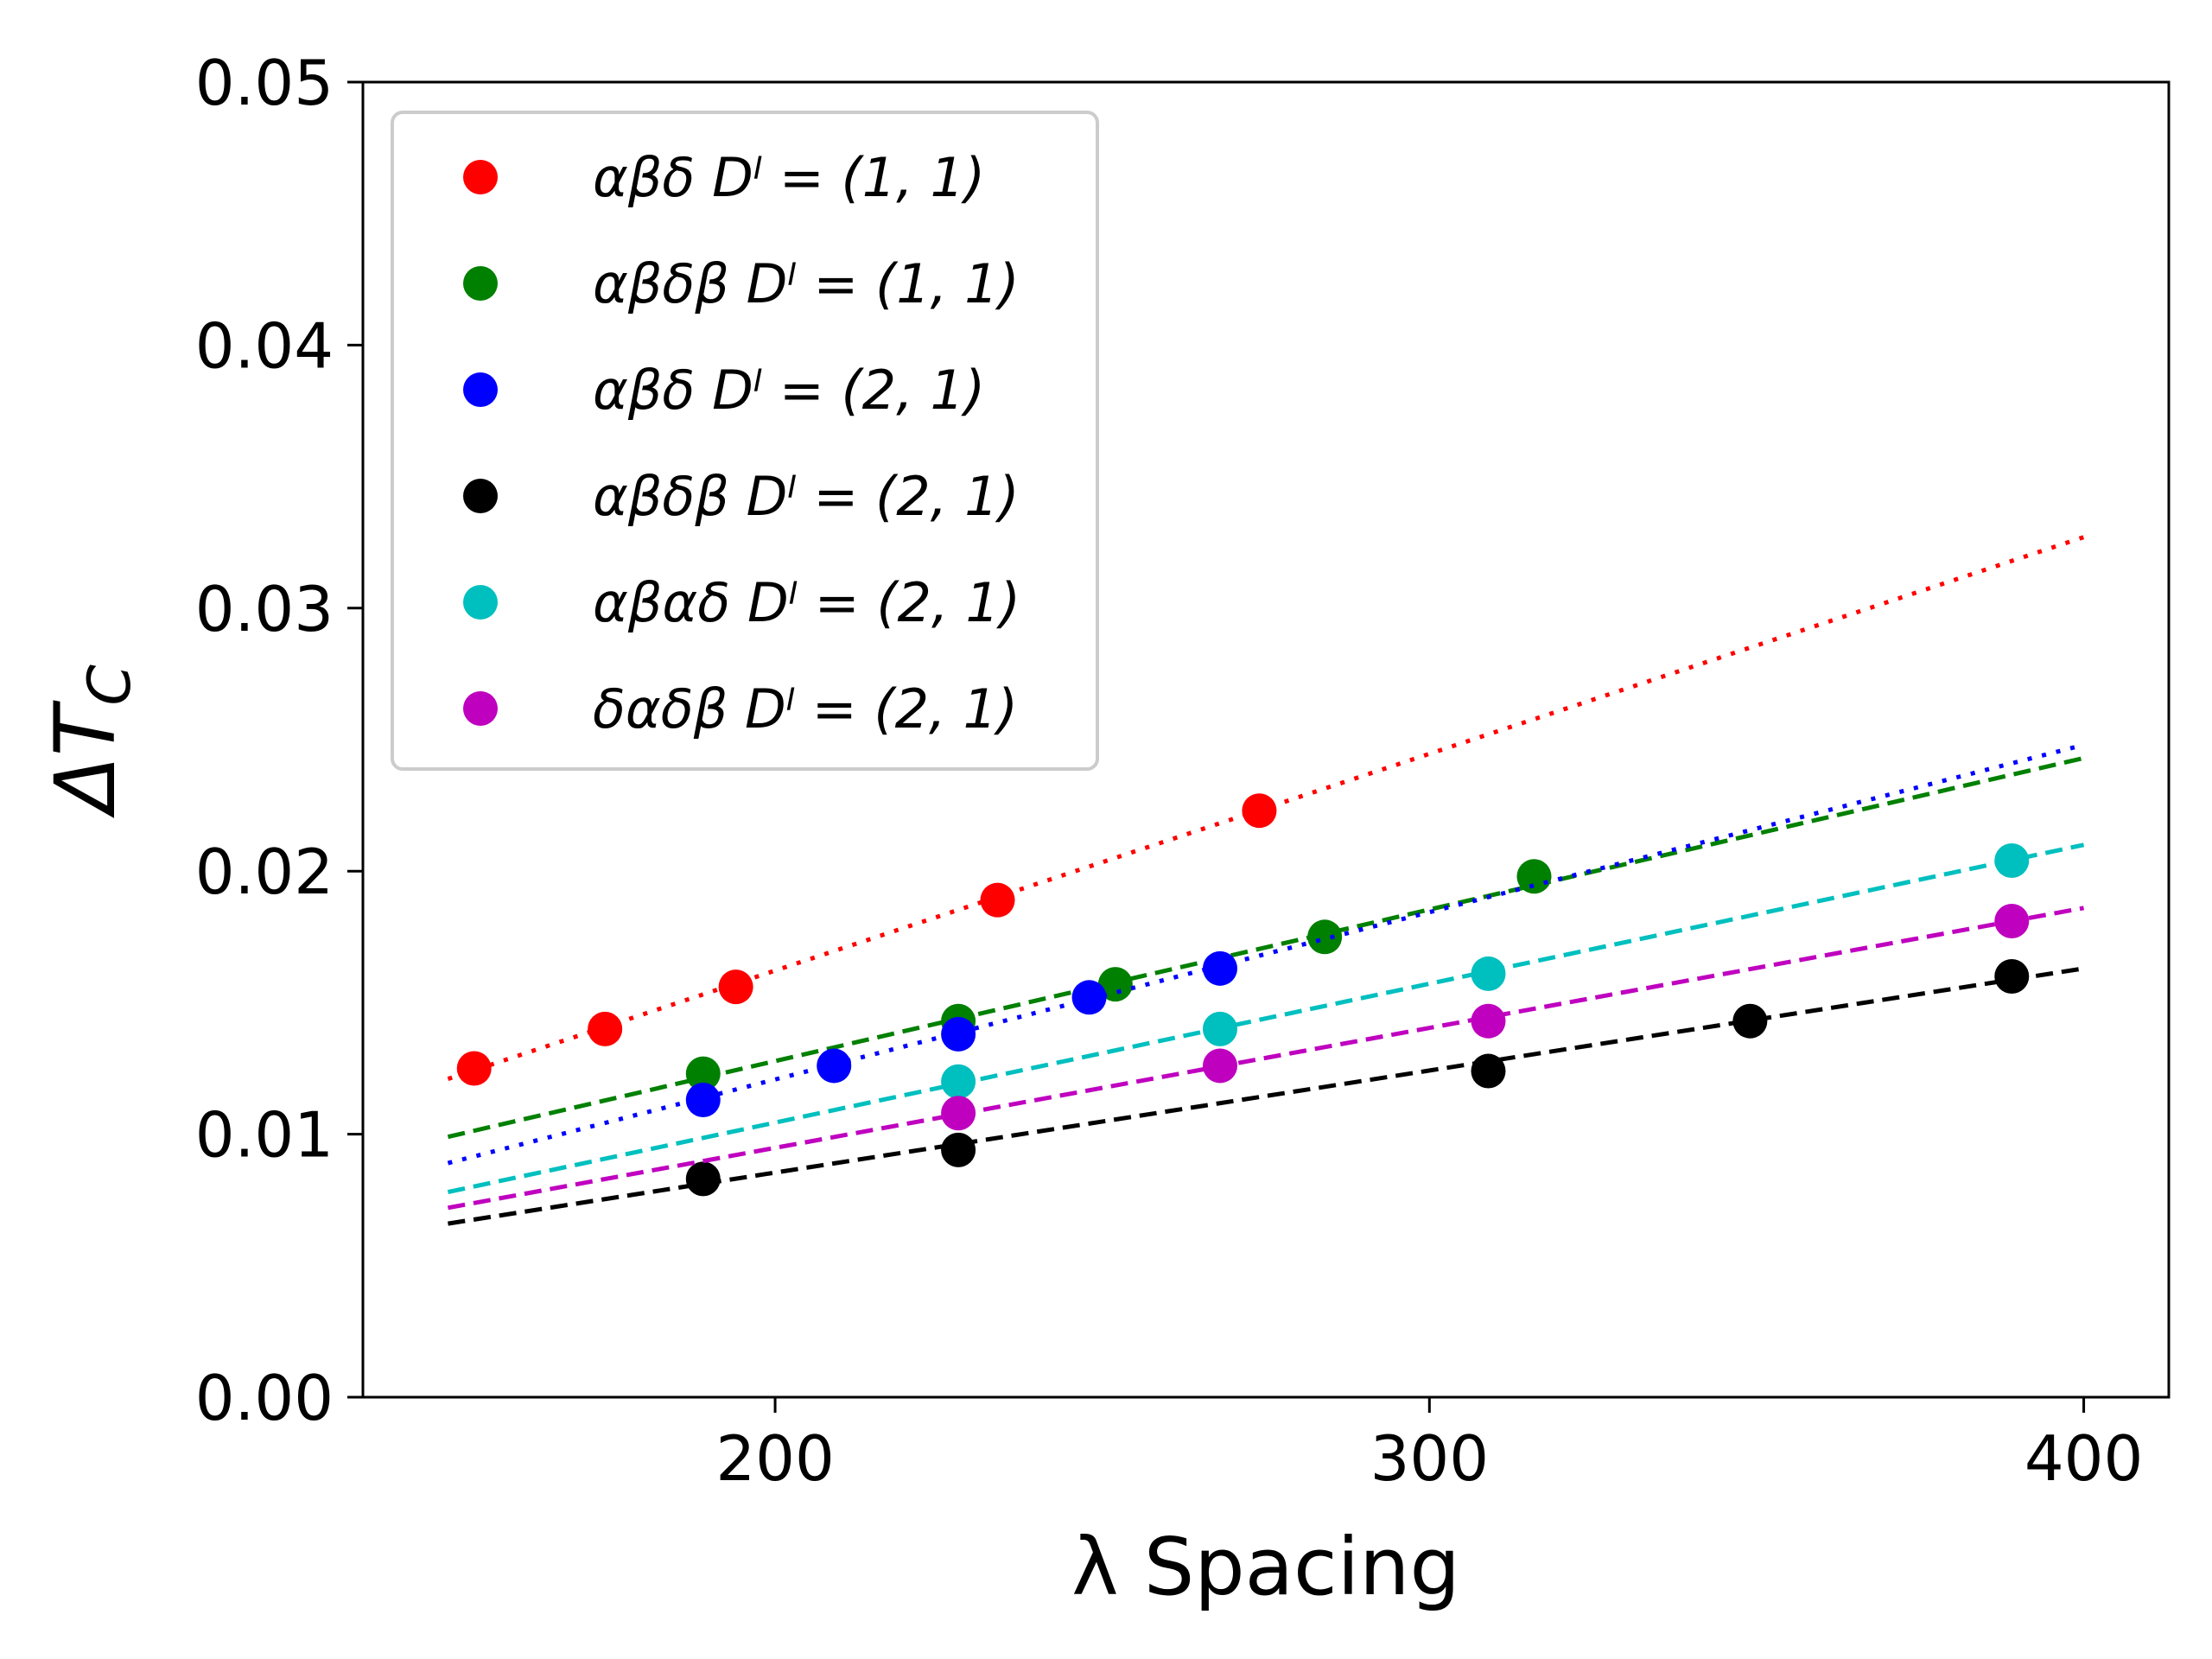  I want to click on y-tick-label: 0.00, so click(264, 1398).